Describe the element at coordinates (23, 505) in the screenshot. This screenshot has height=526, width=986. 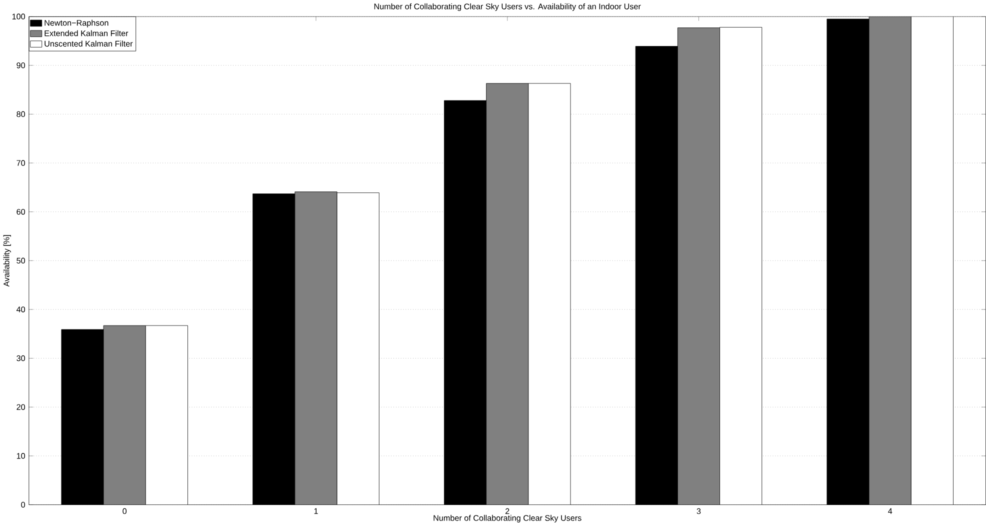
I see `y-tick-label: 0` at that location.